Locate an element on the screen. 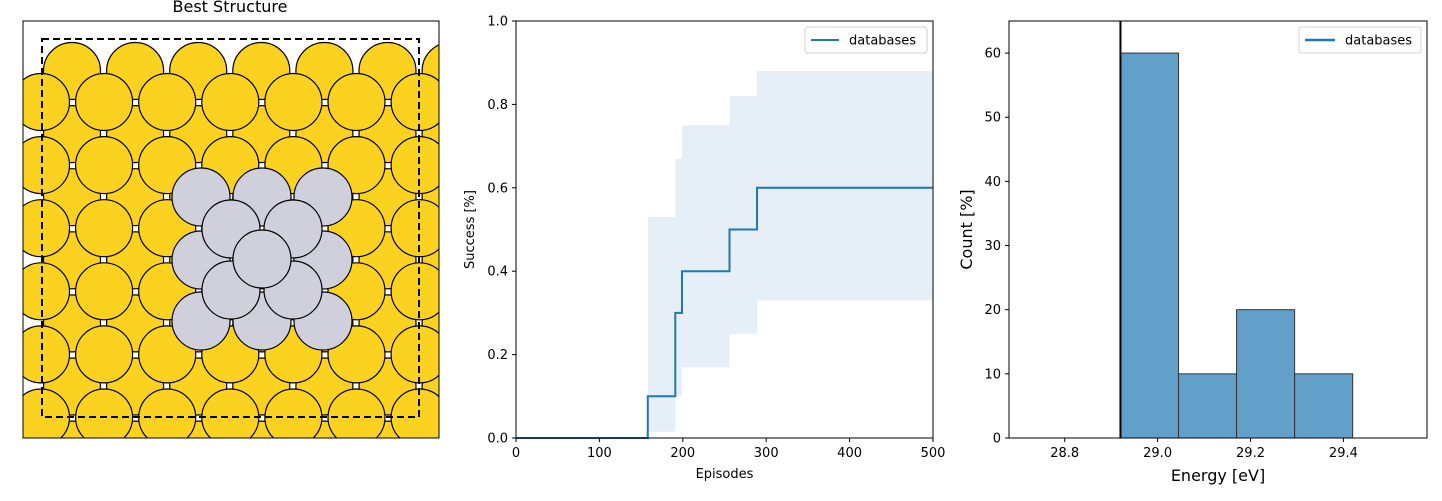 The height and width of the screenshot is (501, 1442). energy-legend-label: databases is located at coordinates (1378, 41).